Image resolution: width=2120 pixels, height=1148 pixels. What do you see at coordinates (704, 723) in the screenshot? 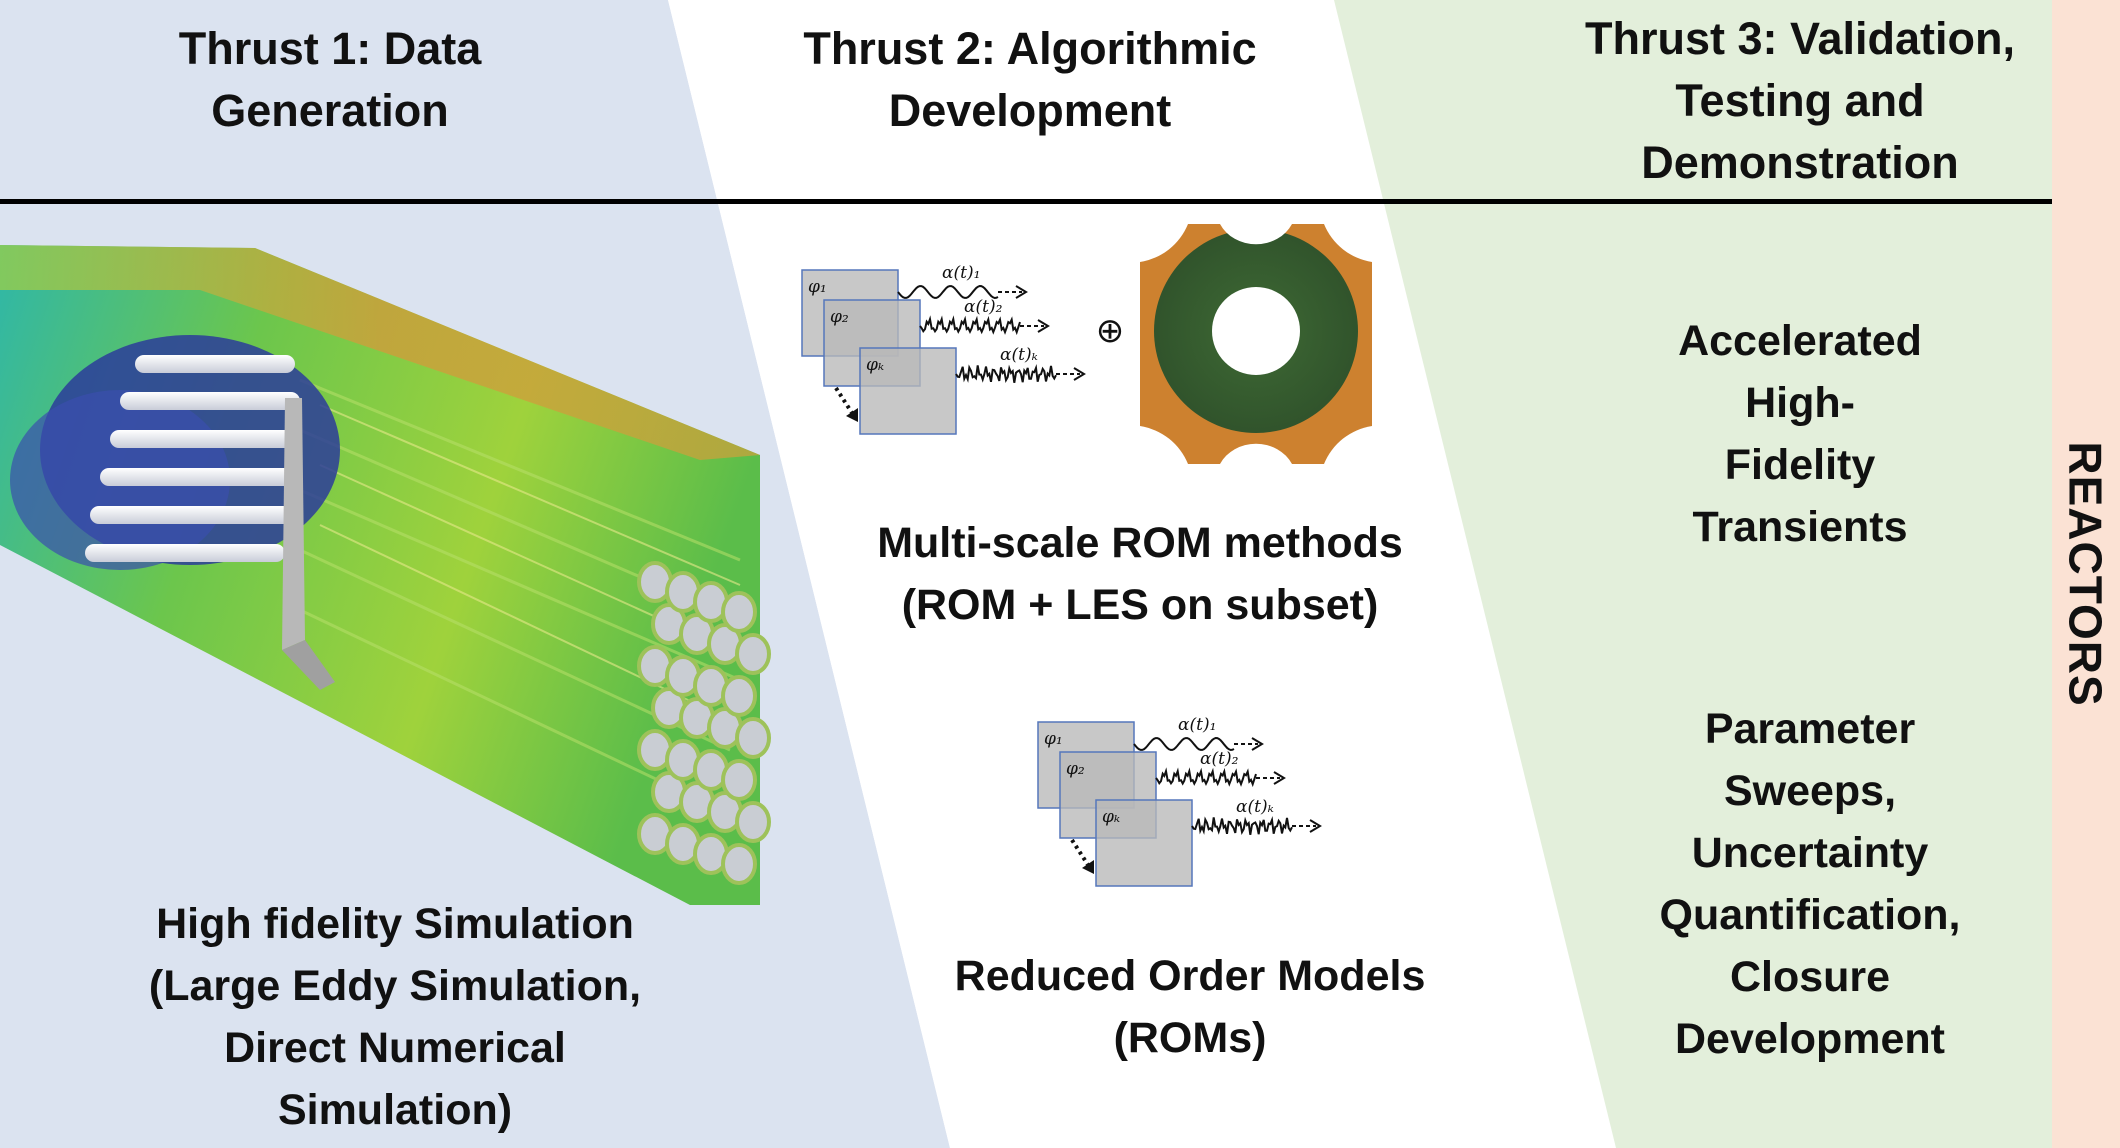
I see `end-face-rods` at bounding box center [704, 723].